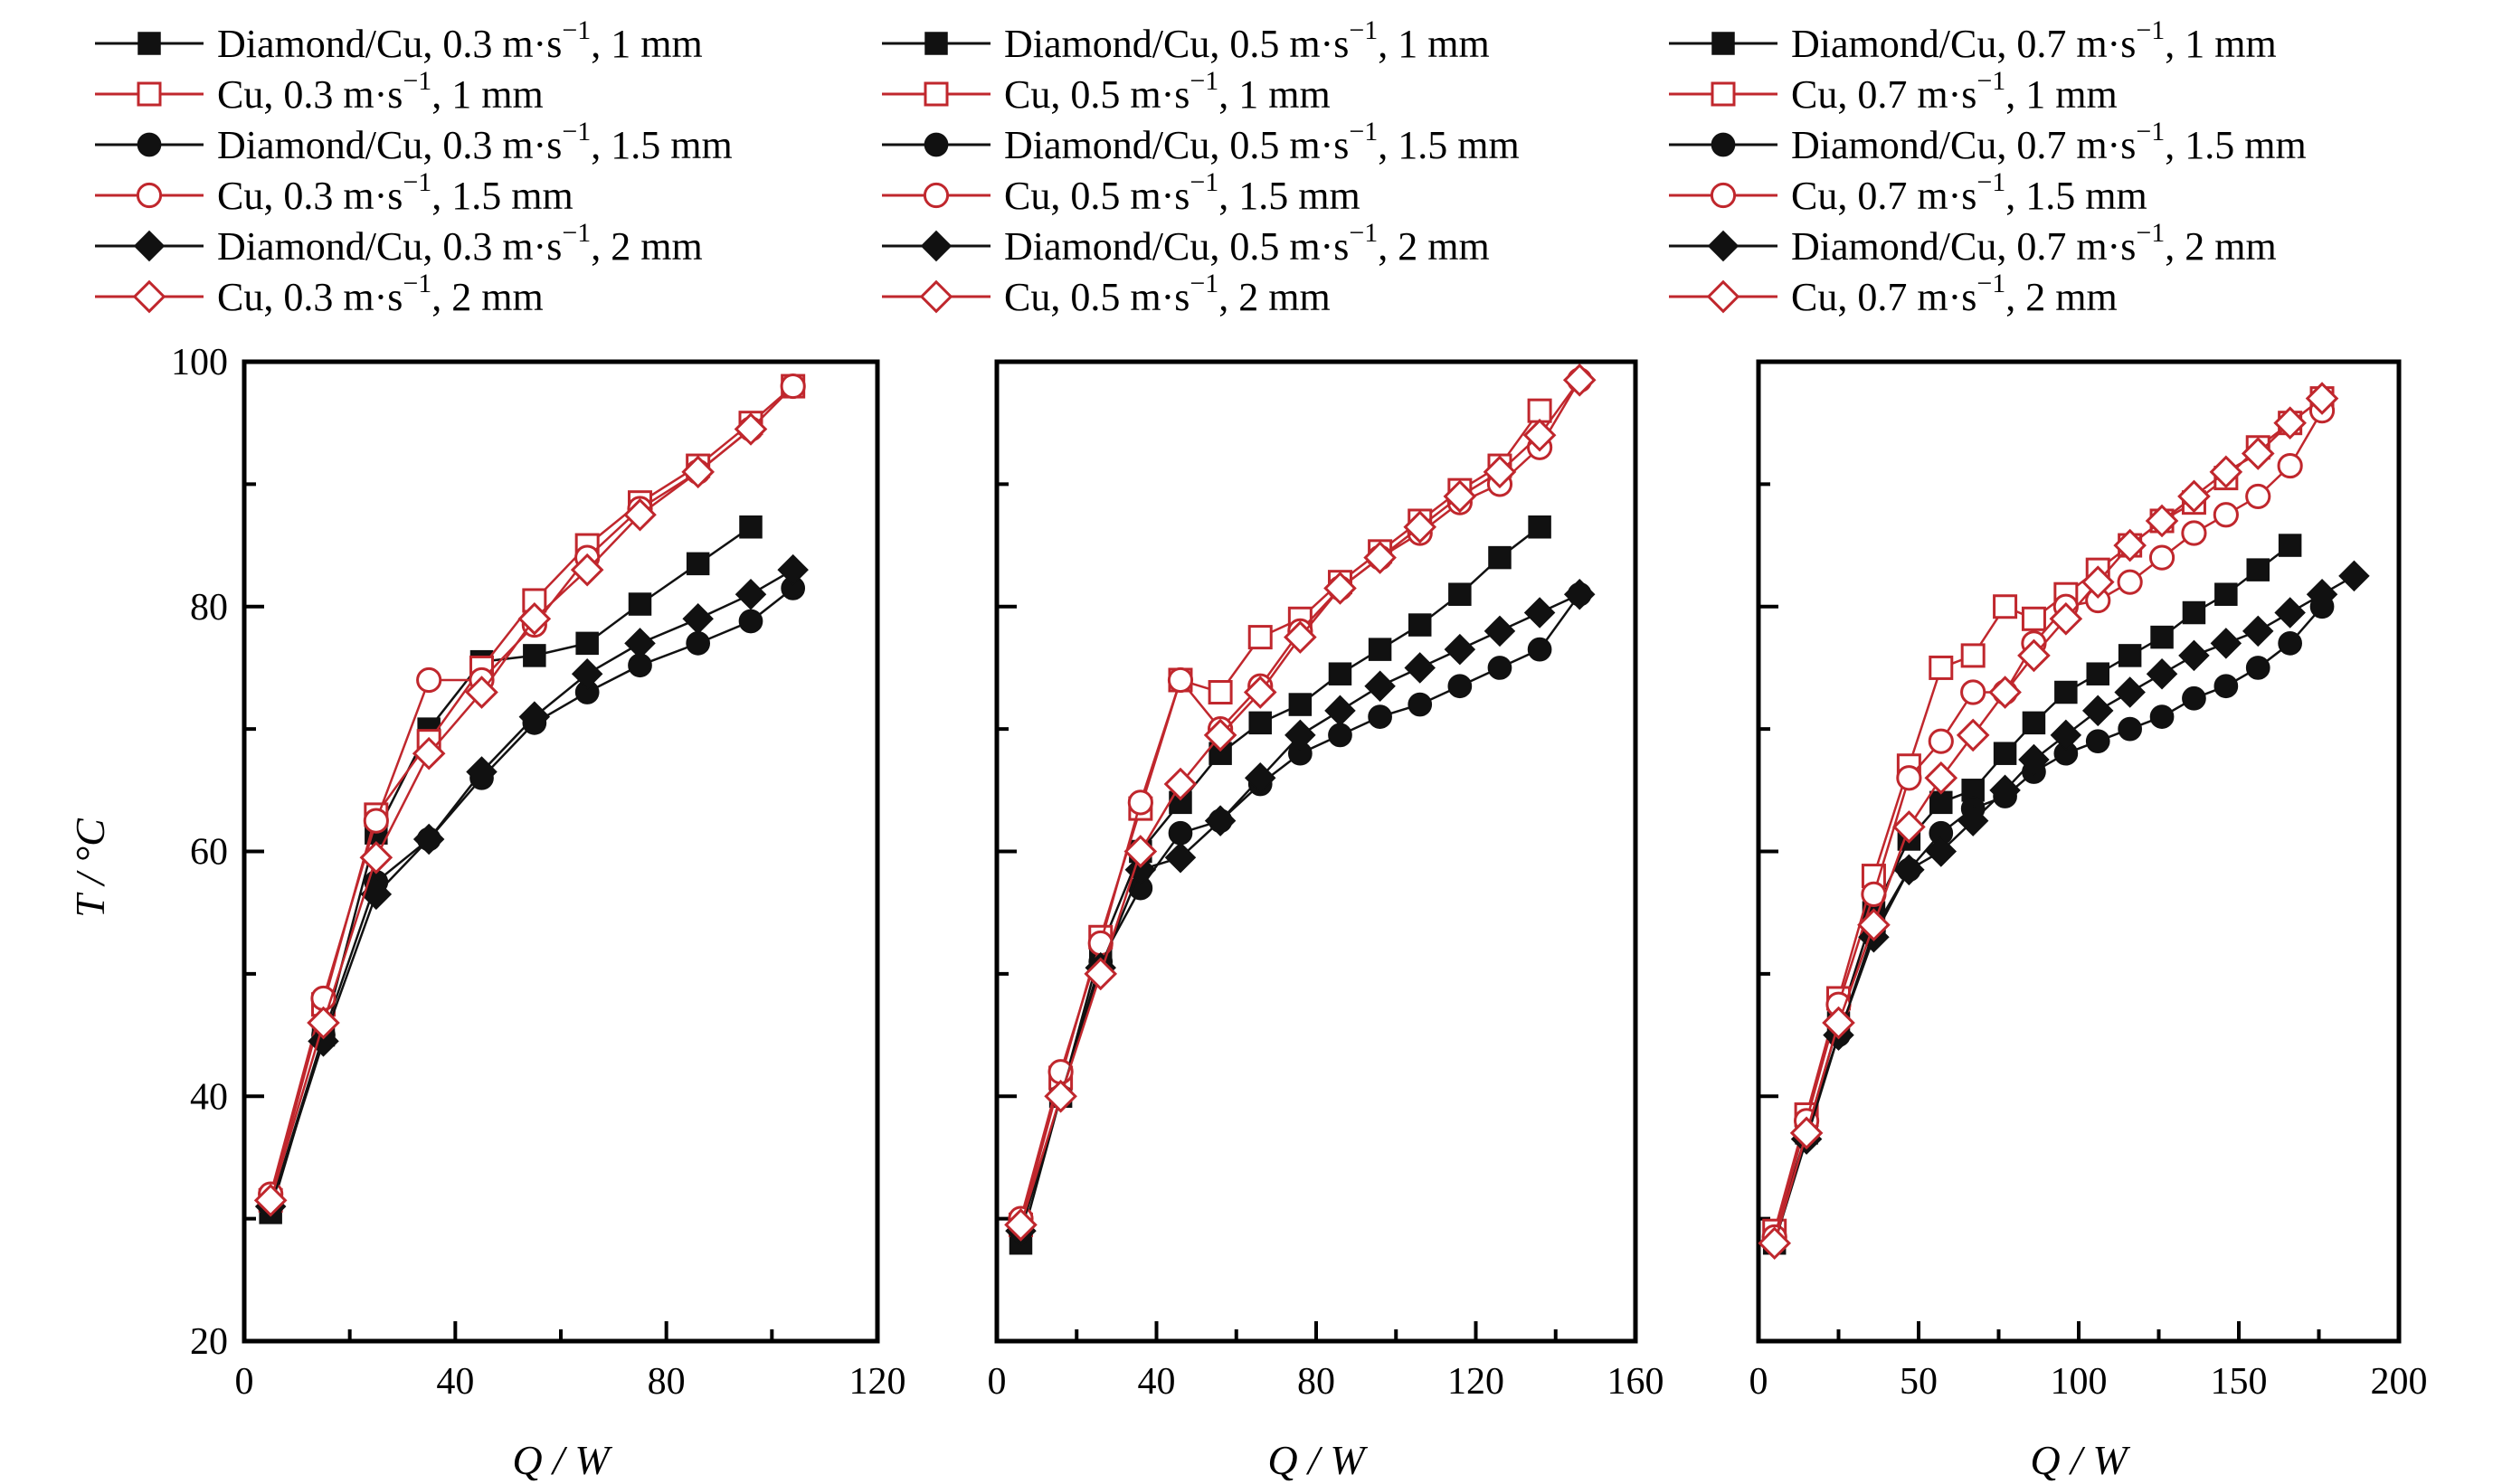  I want to click on legend-entry: Diamond/Cu, 0.5 m·s−1, 1 mm, so click(1186, 40).